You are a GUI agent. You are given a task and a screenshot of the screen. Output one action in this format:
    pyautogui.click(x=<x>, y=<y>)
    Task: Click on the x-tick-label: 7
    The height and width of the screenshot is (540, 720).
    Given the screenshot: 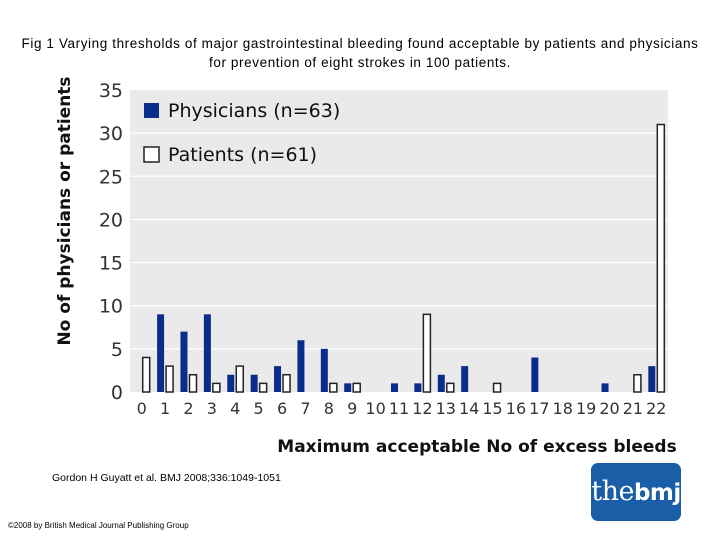 What is the action you would take?
    pyautogui.click(x=305, y=408)
    